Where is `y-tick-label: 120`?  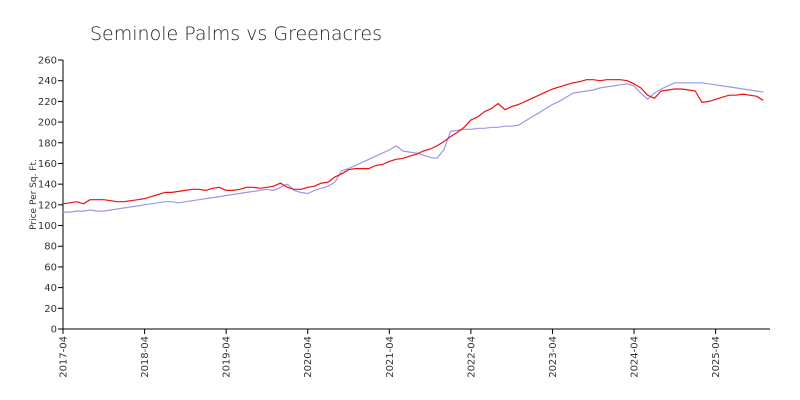
y-tick-label: 120 is located at coordinates (47, 205).